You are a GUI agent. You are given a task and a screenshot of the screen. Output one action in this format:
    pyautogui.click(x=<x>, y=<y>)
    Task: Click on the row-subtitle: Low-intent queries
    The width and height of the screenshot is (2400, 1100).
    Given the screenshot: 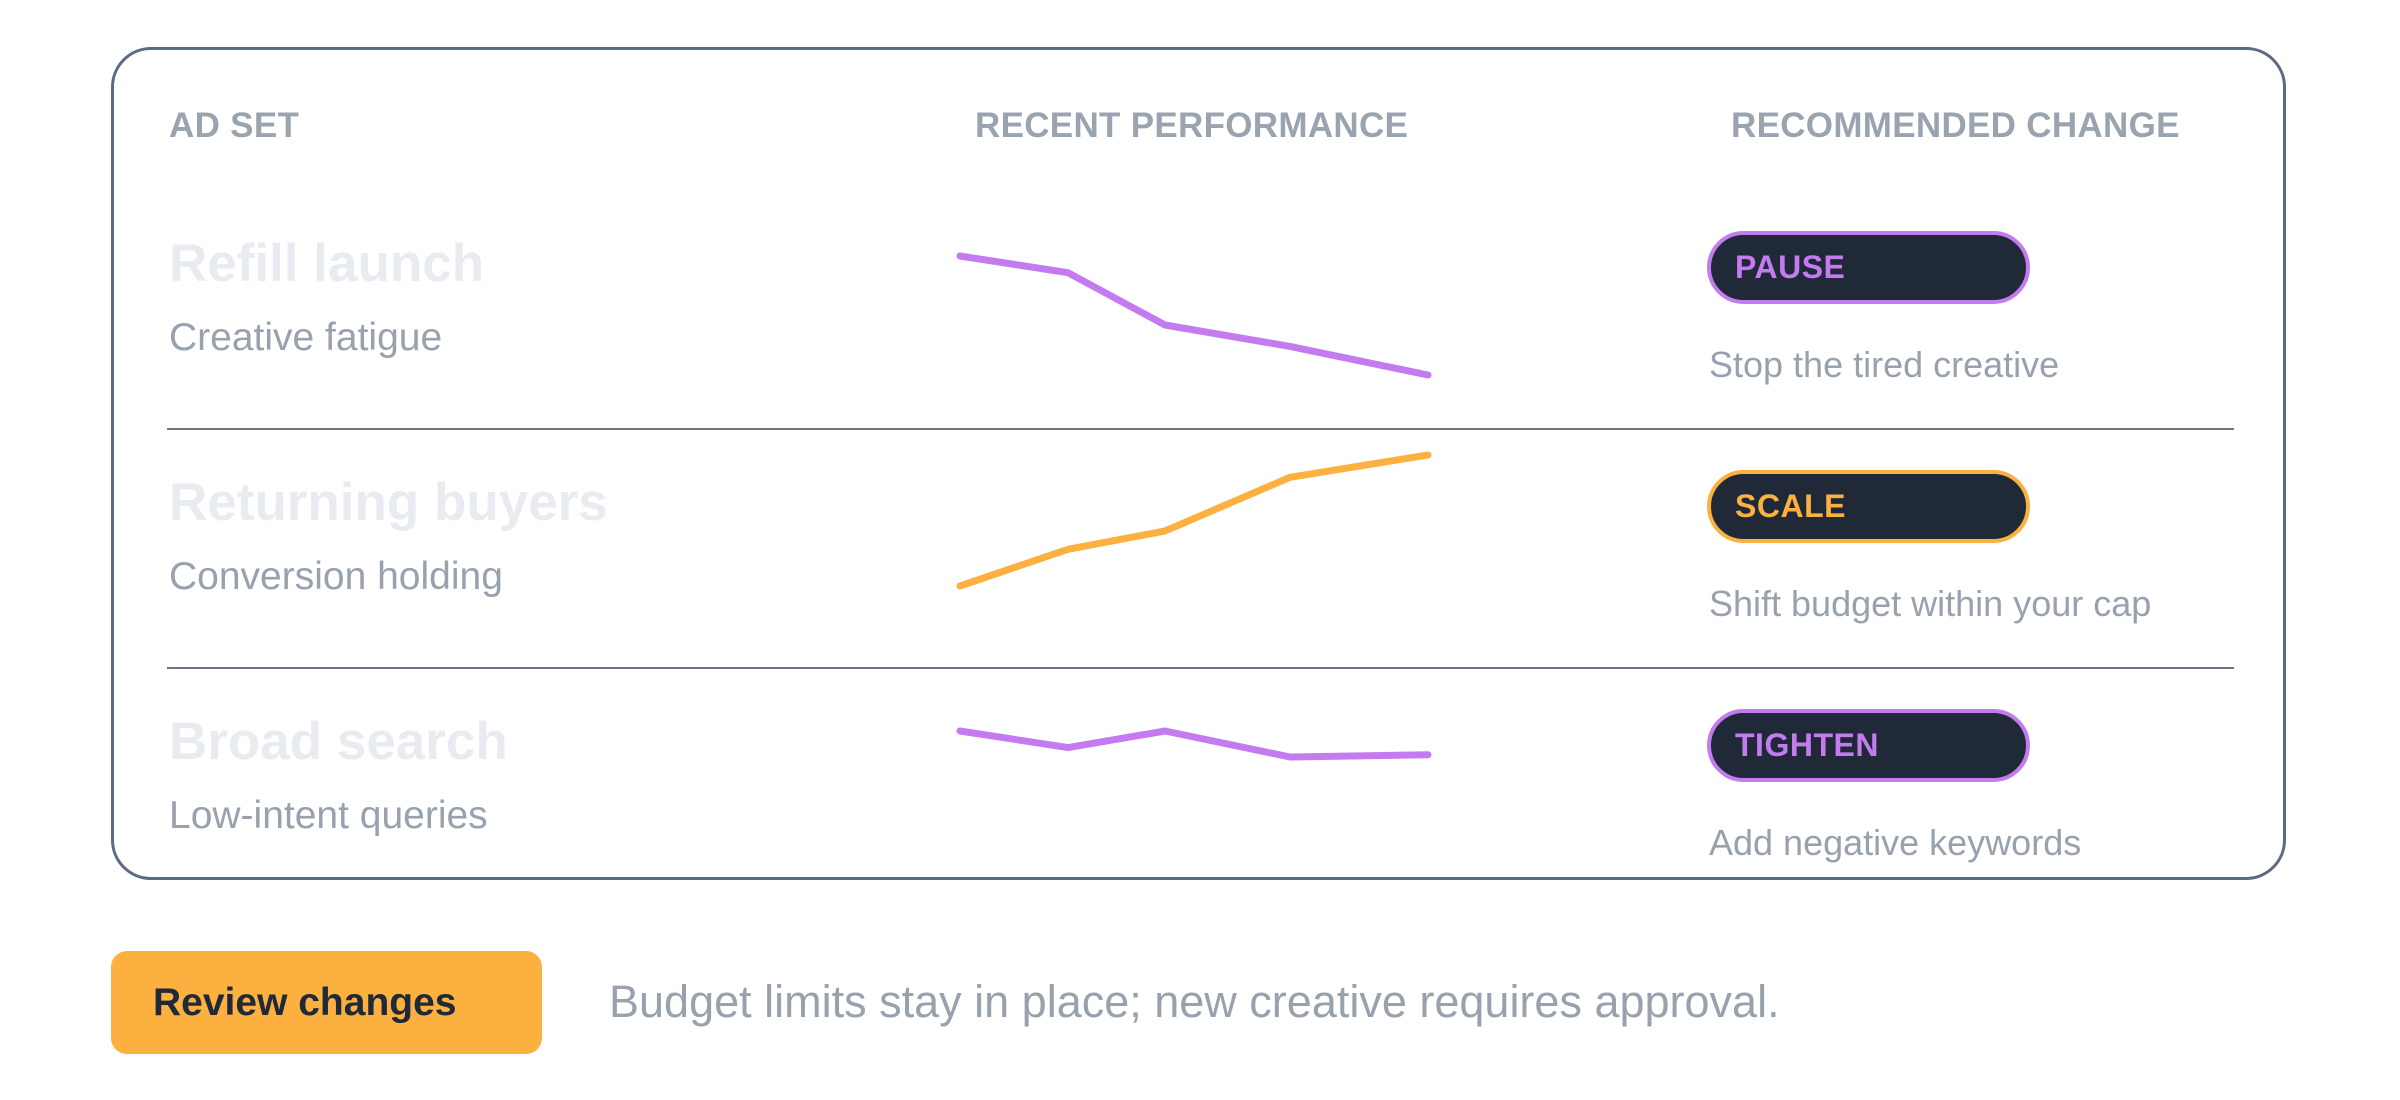 What is the action you would take?
    pyautogui.click(x=328, y=815)
    